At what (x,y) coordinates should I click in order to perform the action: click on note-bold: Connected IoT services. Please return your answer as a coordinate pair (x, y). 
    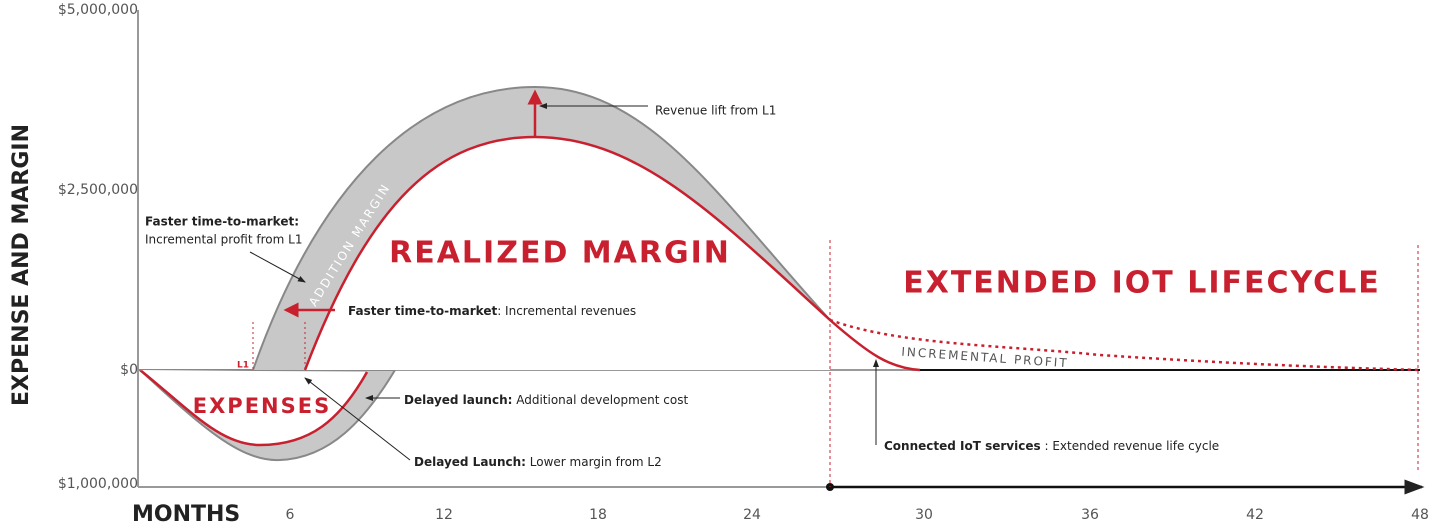
    Looking at the image, I should click on (962, 446).